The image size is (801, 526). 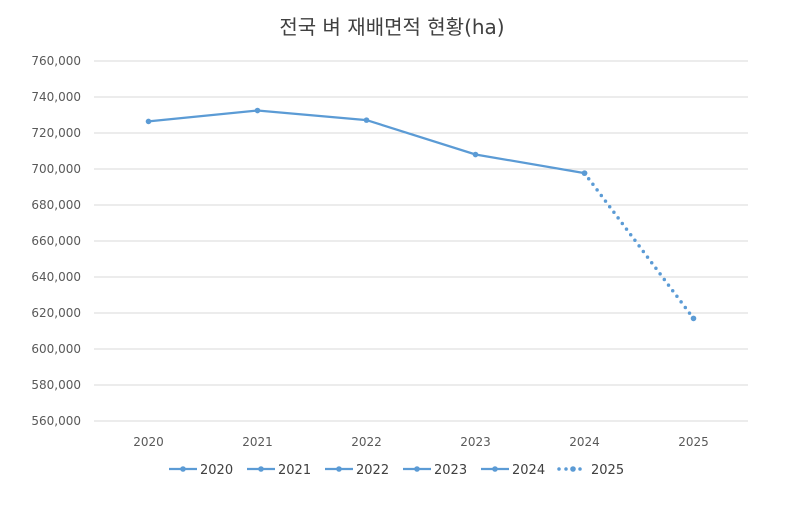 I want to click on y-tick-label: 620,000, so click(x=56, y=313).